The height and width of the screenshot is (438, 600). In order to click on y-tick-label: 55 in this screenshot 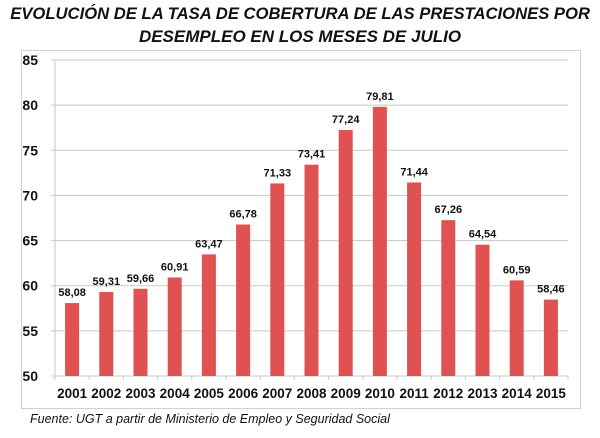, I will do `click(30, 331)`.